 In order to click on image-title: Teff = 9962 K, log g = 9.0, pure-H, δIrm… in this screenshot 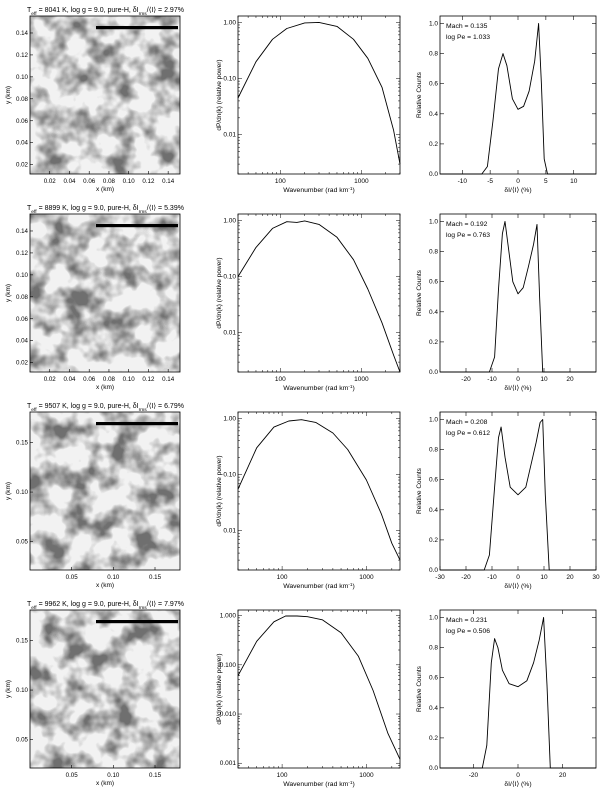, I will do `click(105, 605)`.